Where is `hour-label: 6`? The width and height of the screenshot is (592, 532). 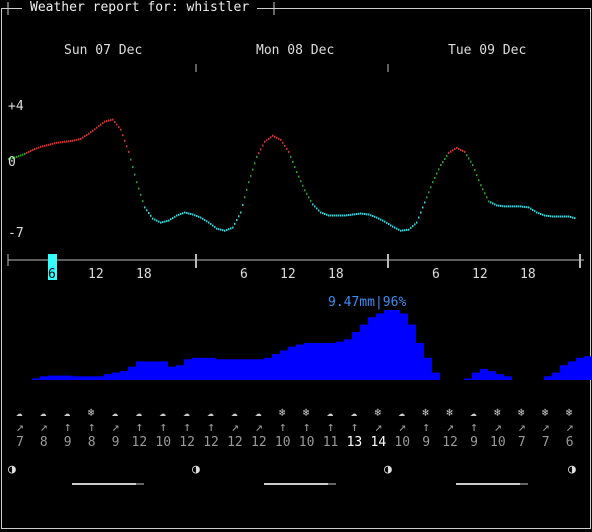
hour-label: 6 is located at coordinates (244, 274).